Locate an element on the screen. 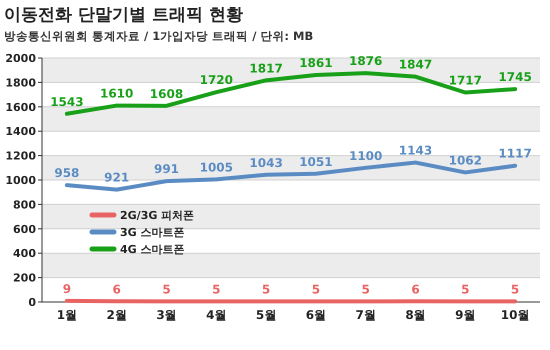 This screenshot has height=350, width=550. data-label: 1005 is located at coordinates (217, 167).